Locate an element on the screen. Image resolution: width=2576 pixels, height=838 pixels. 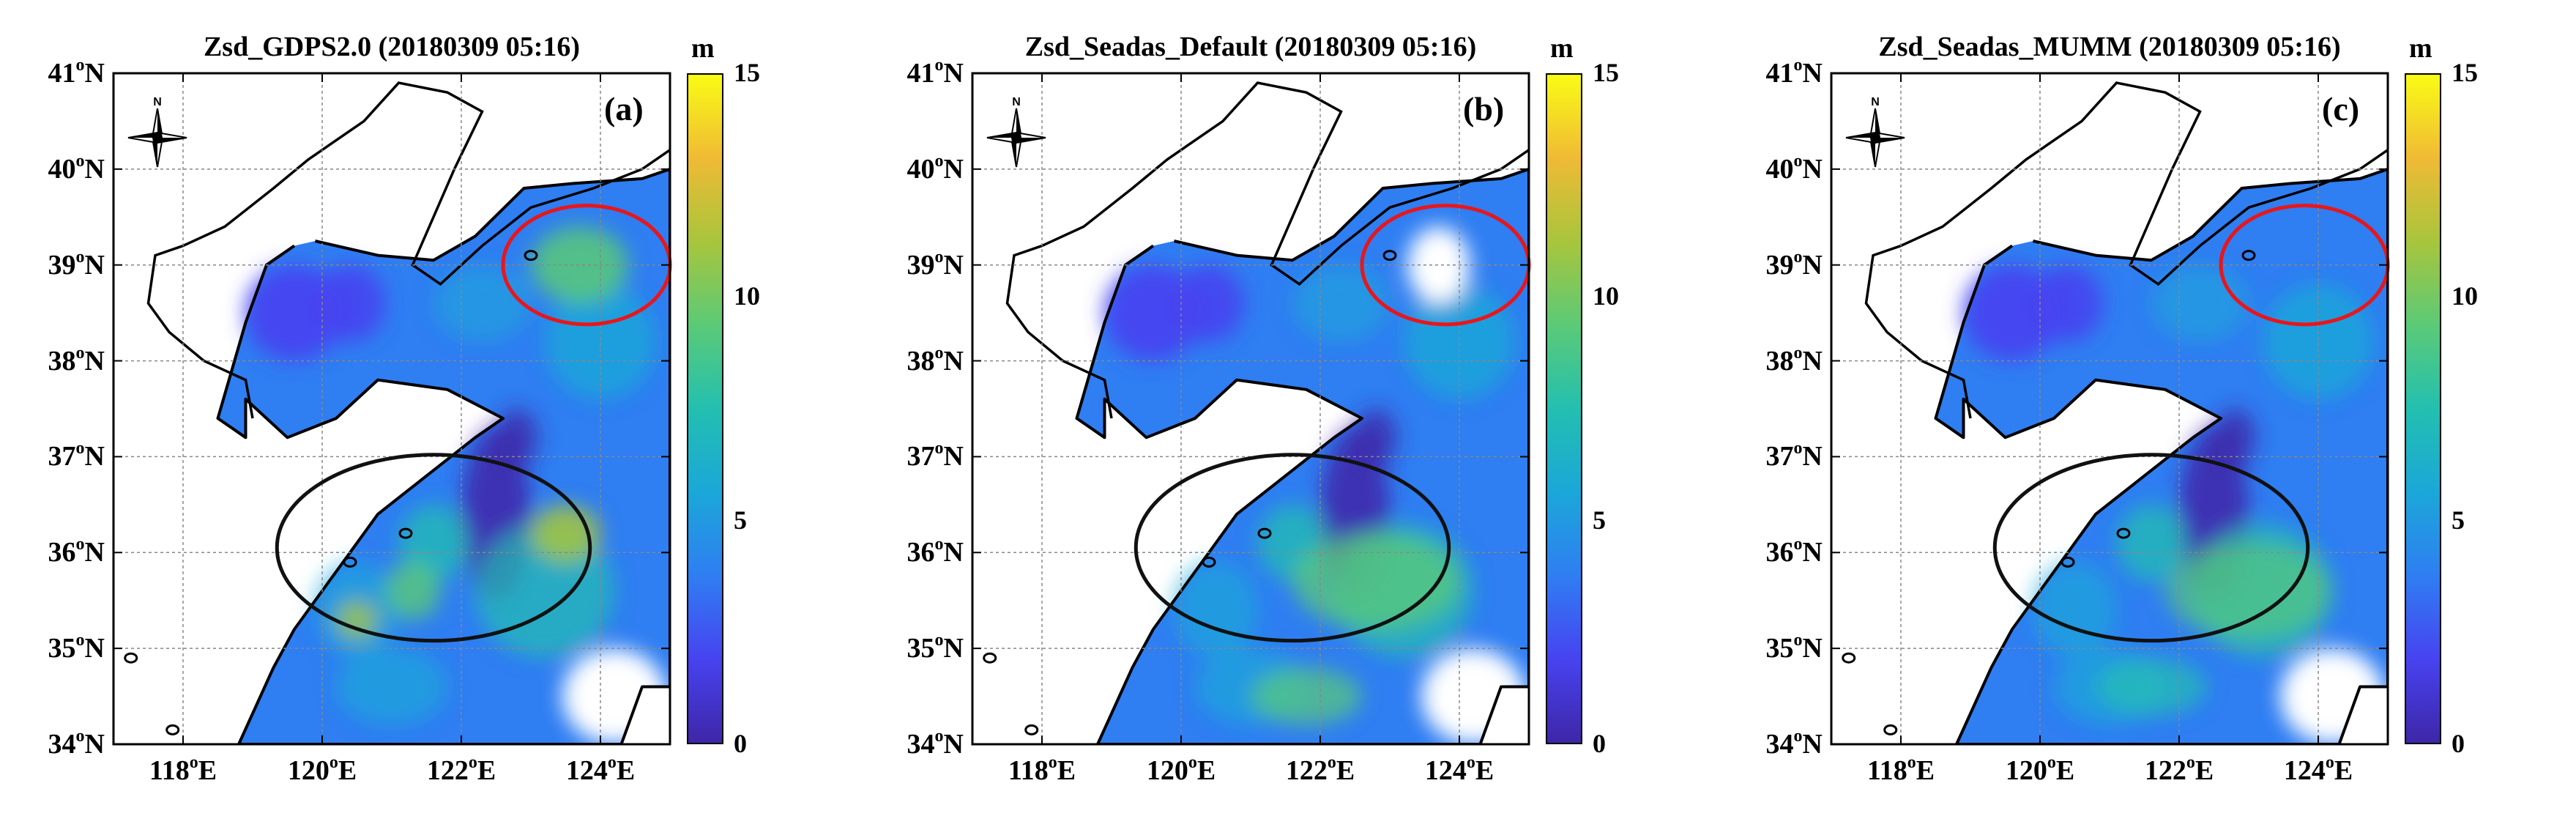
panel-title: Zsd_GDPS2.0 (20180309 05:16) is located at coordinates (392, 46).